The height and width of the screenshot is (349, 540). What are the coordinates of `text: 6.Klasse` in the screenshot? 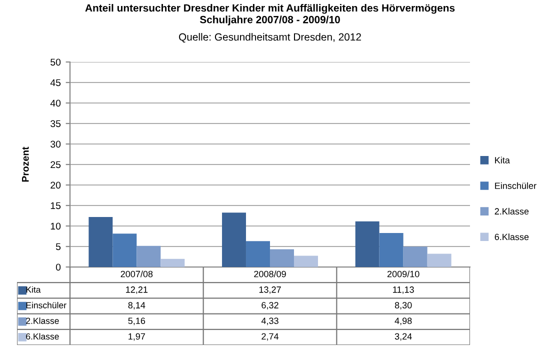 It's located at (42, 336).